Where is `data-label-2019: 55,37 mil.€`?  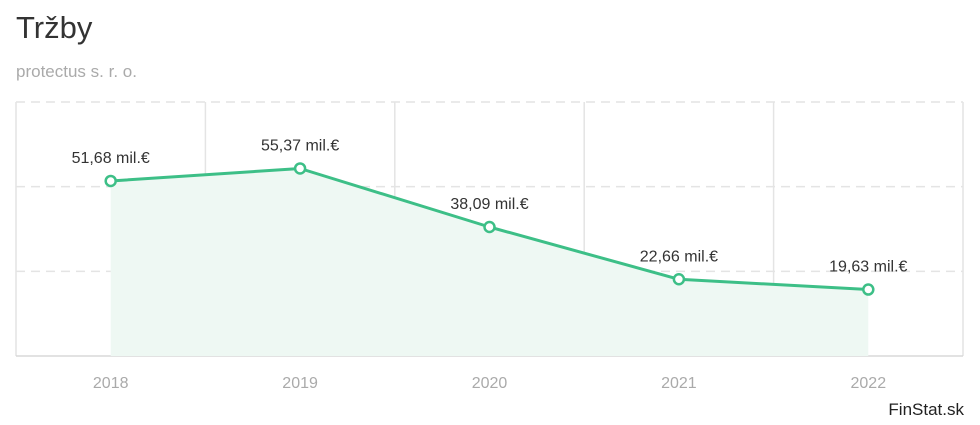
data-label-2019: 55,37 mil.€ is located at coordinates (300, 145).